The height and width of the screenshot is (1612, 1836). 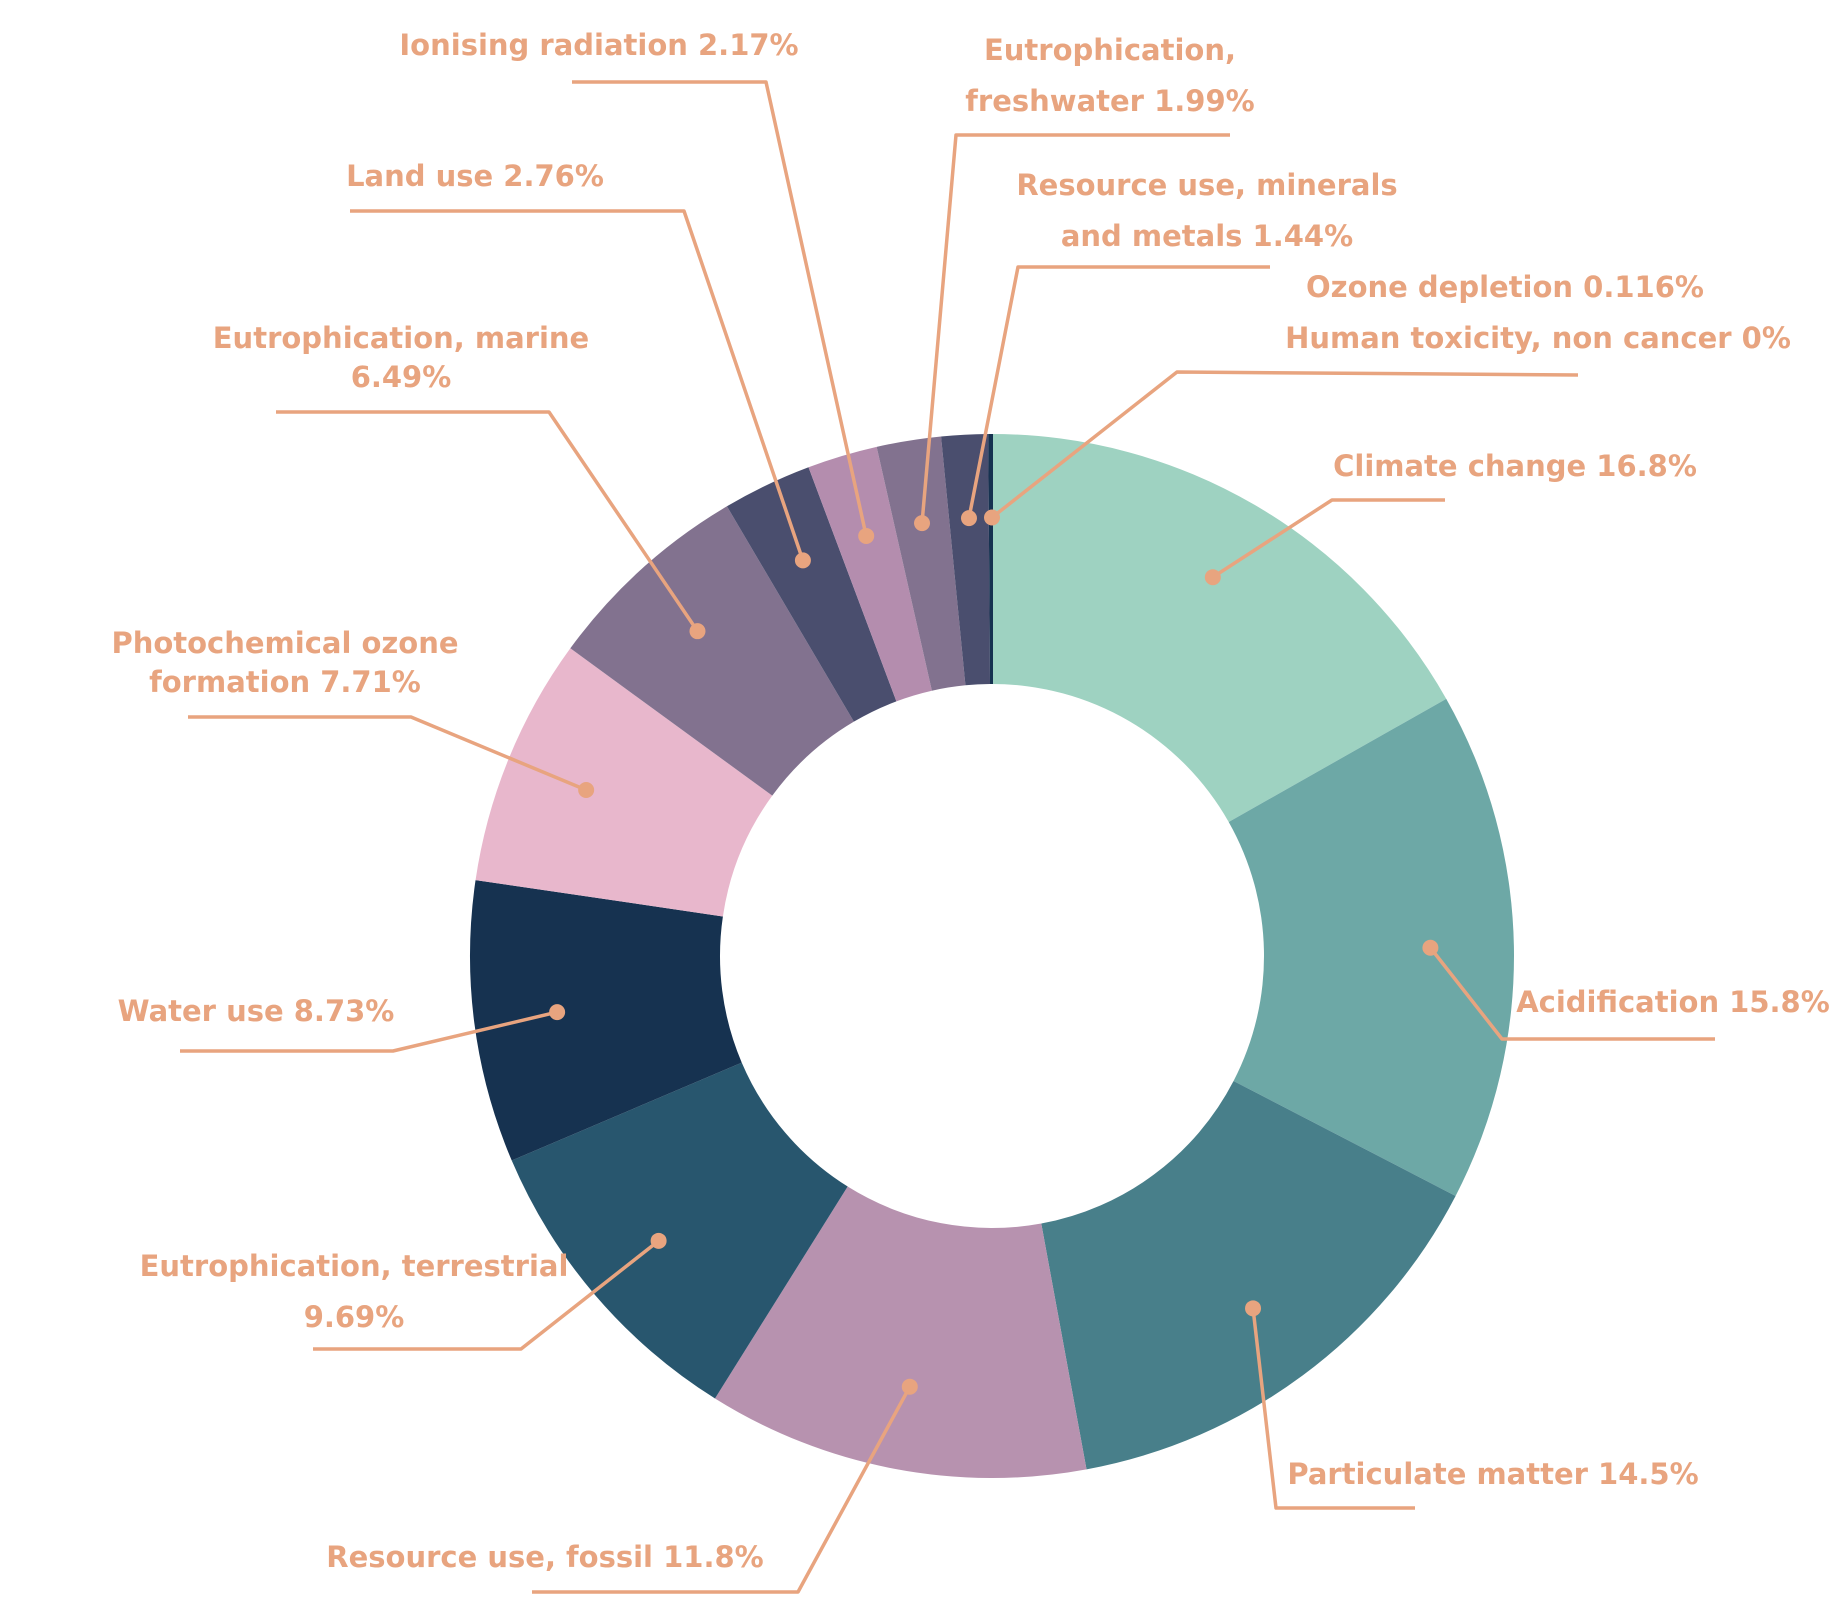 I want to click on leader-dot-resource-use-minerals-and-metals, so click(x=968, y=518).